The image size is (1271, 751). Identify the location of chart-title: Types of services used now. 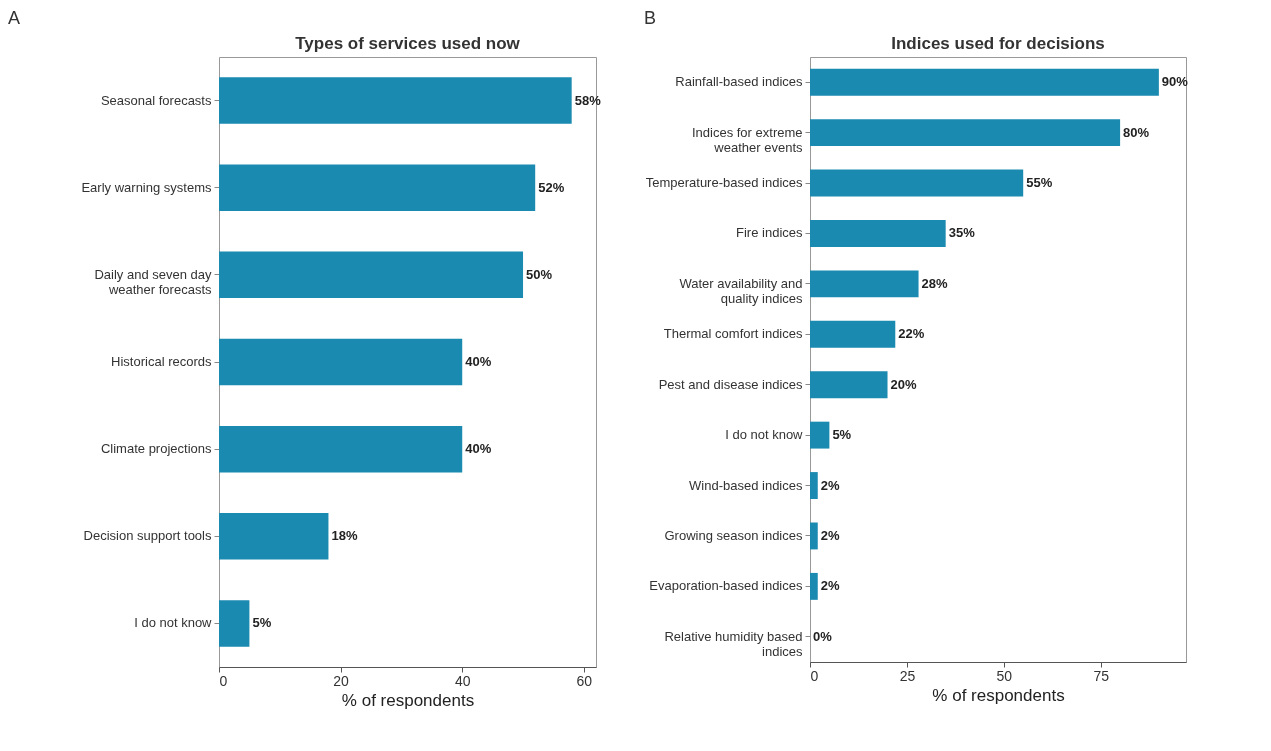
(408, 43).